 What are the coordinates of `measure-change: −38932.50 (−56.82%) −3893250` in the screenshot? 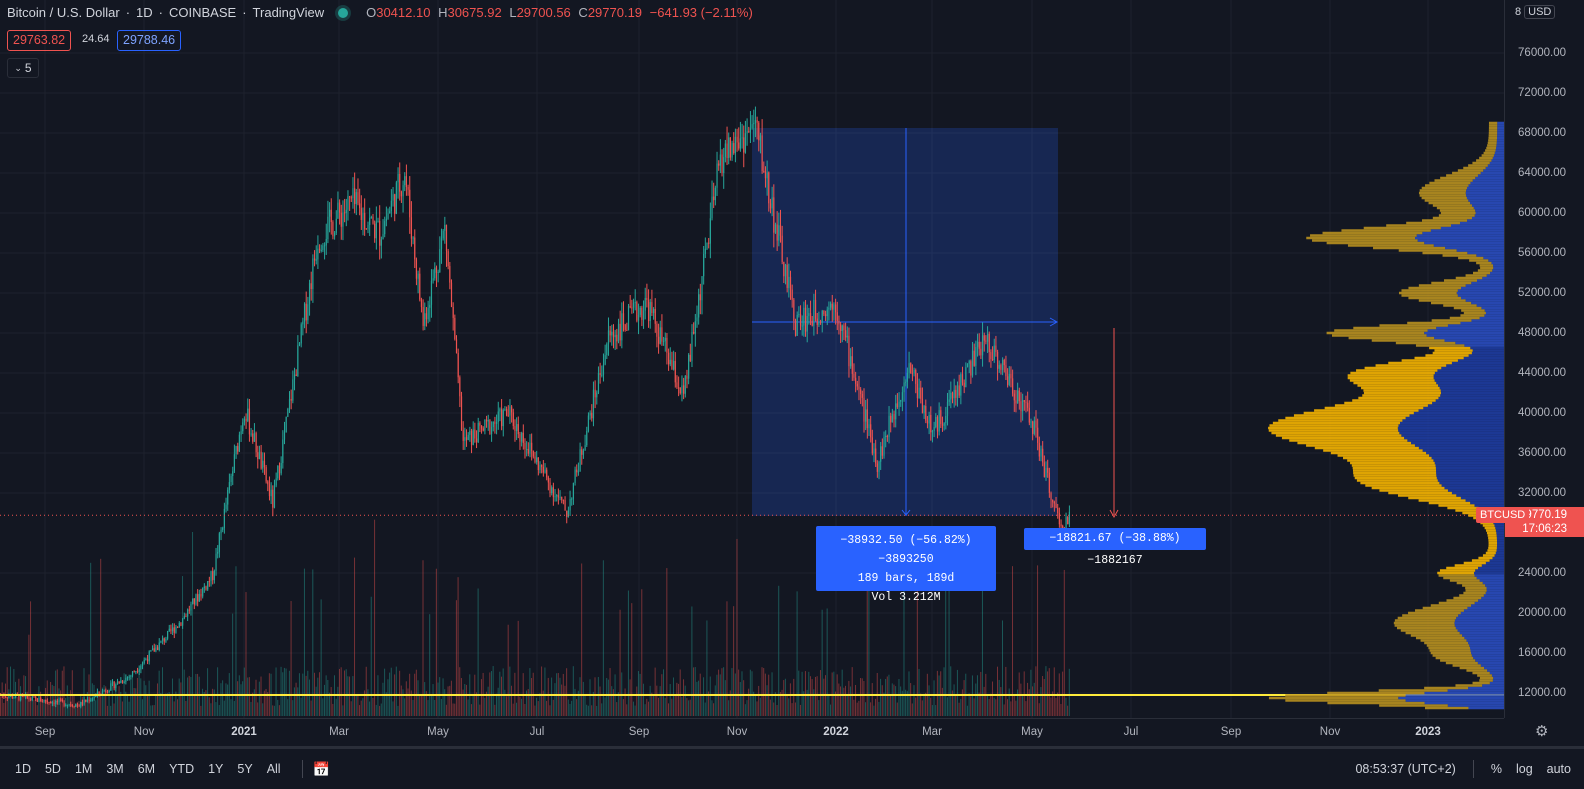 It's located at (906, 550).